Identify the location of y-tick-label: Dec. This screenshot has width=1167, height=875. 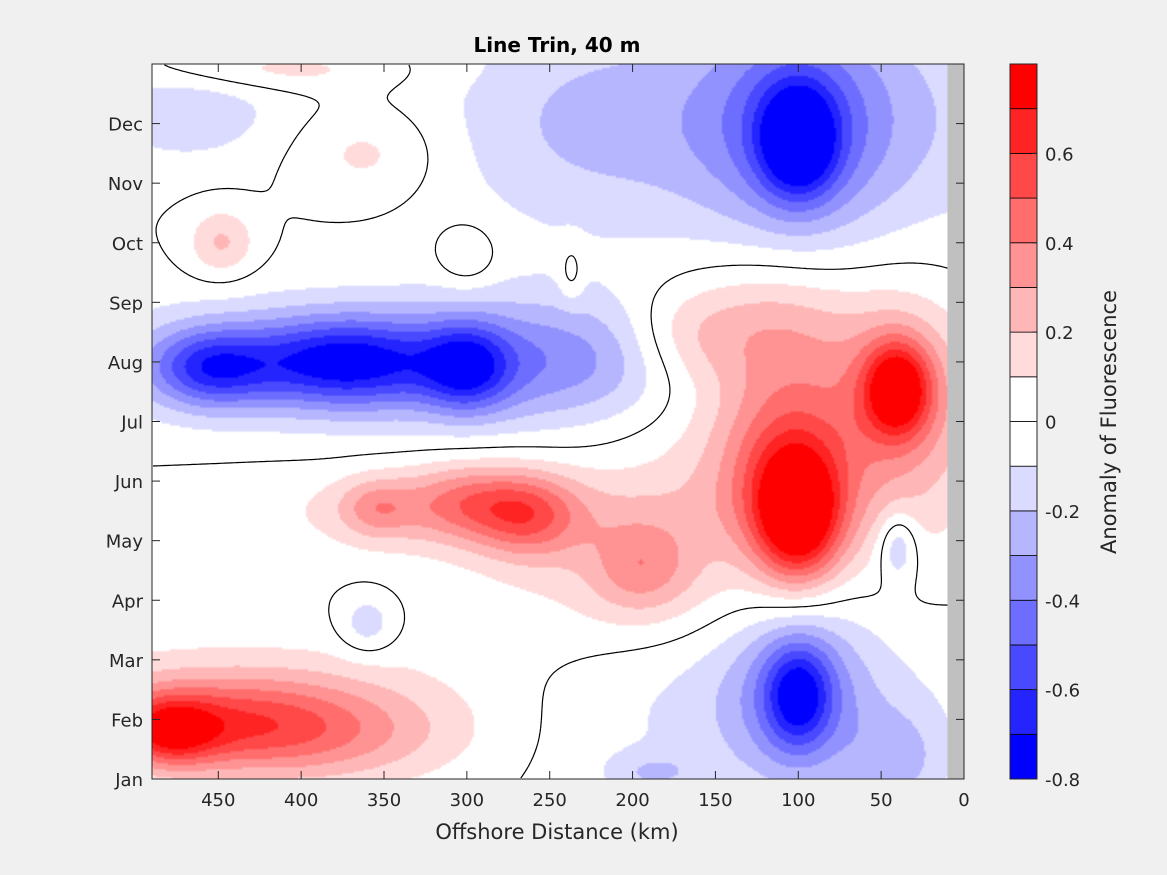
(125, 125).